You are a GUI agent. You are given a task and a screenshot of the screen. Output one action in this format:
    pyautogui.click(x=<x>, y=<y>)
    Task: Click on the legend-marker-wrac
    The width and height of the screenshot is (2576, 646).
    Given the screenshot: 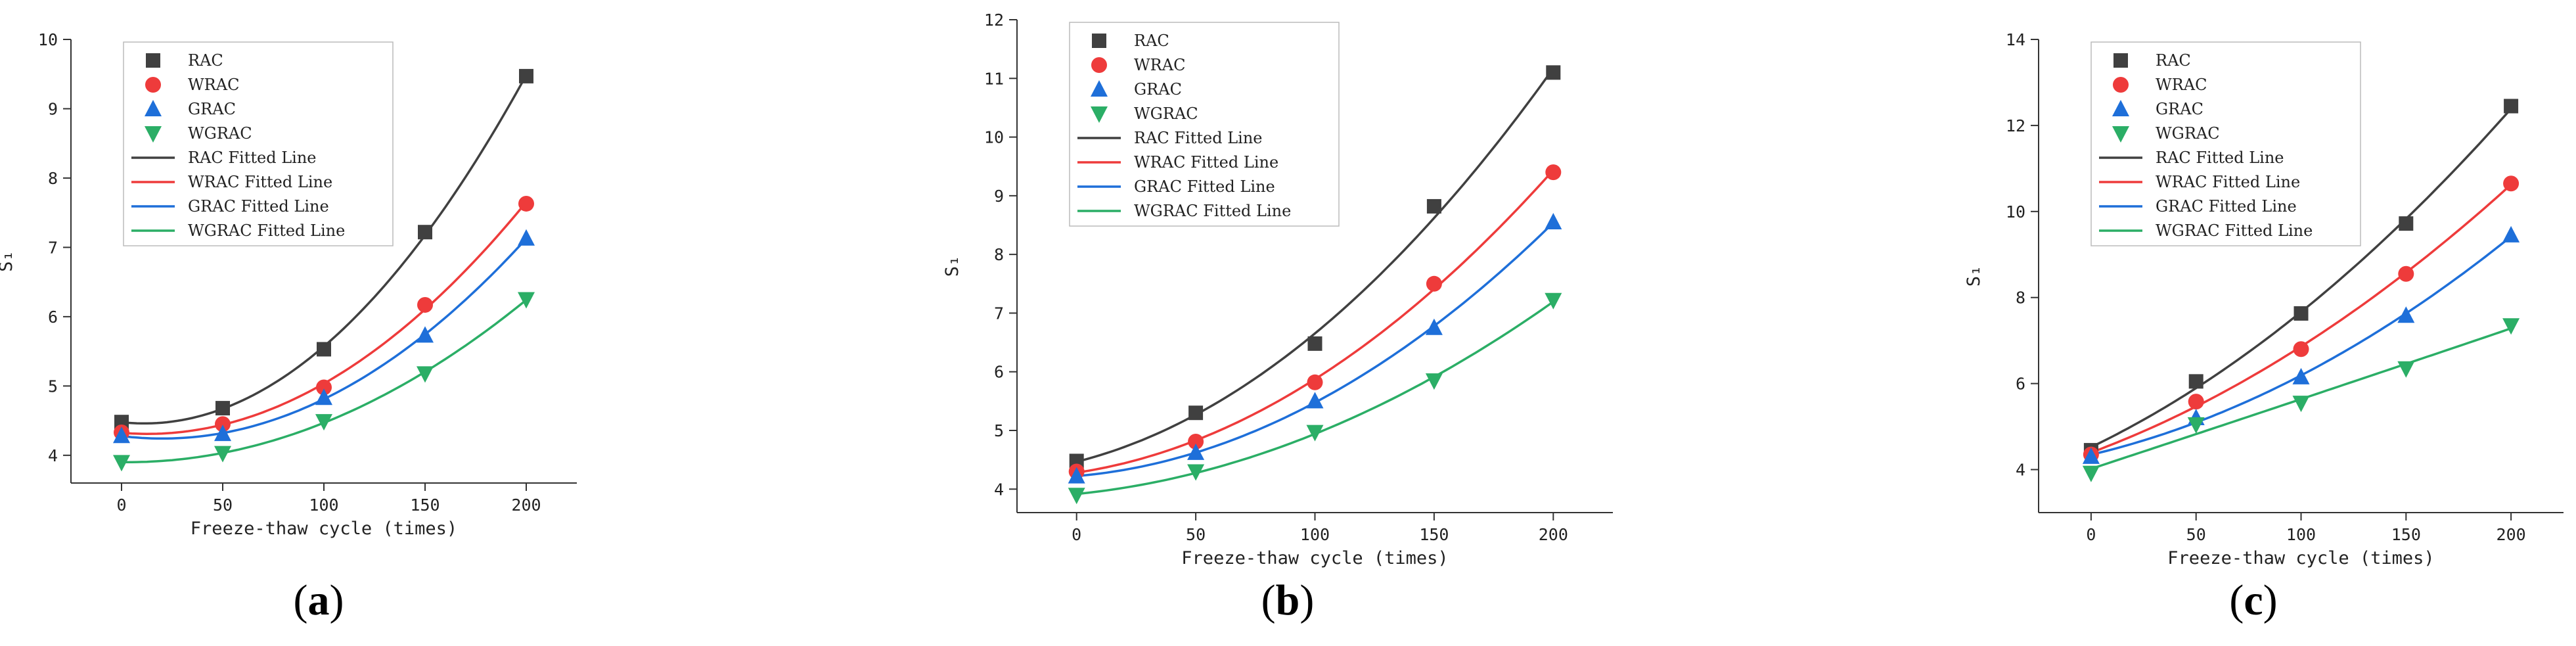 What is the action you would take?
    pyautogui.click(x=153, y=85)
    